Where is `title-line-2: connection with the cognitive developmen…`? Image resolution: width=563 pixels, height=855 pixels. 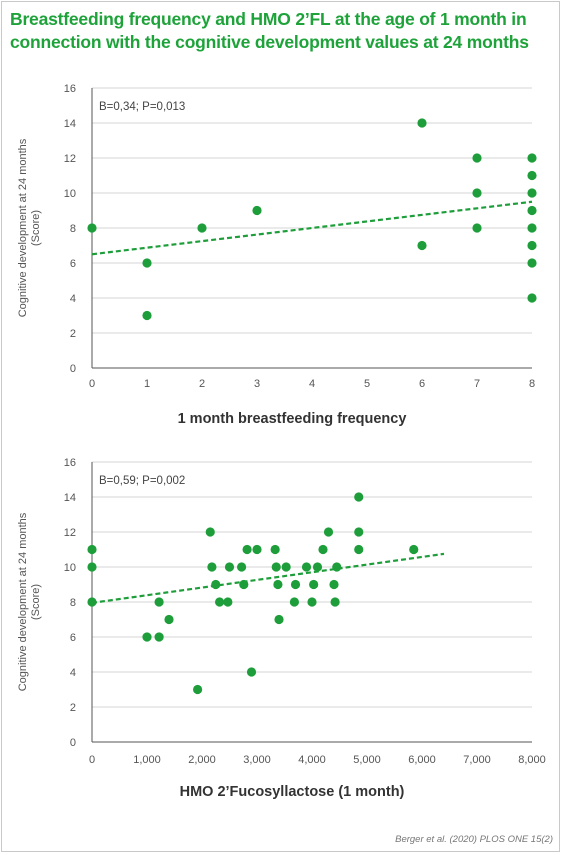 title-line-2: connection with the cognitive developmen… is located at coordinates (269, 42).